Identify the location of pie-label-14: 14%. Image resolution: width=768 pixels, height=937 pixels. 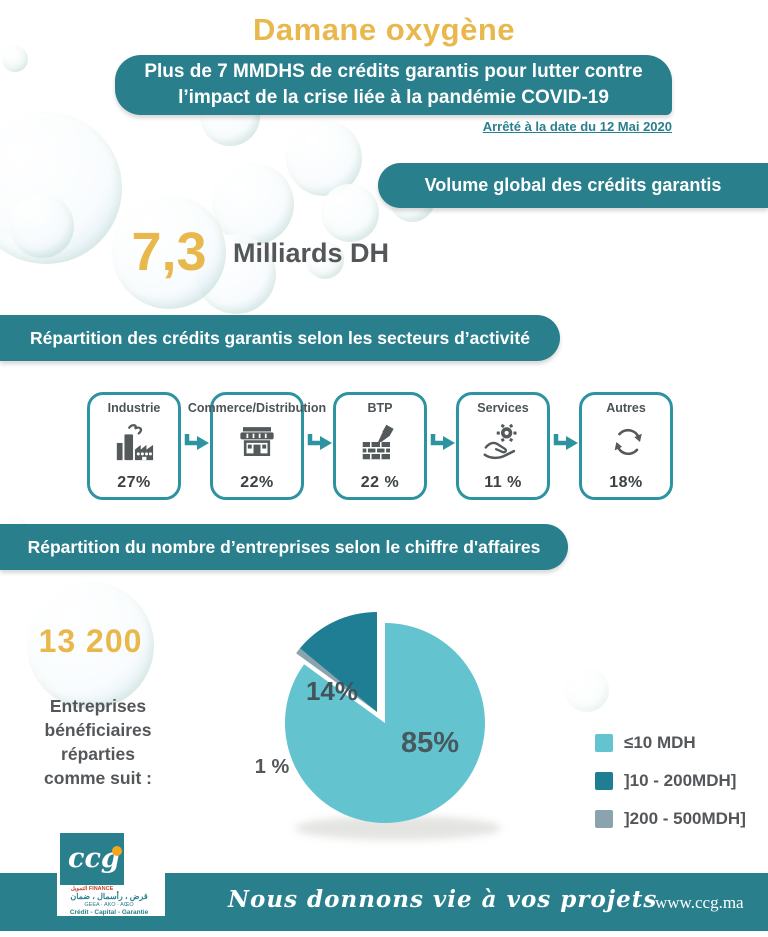
(332, 691).